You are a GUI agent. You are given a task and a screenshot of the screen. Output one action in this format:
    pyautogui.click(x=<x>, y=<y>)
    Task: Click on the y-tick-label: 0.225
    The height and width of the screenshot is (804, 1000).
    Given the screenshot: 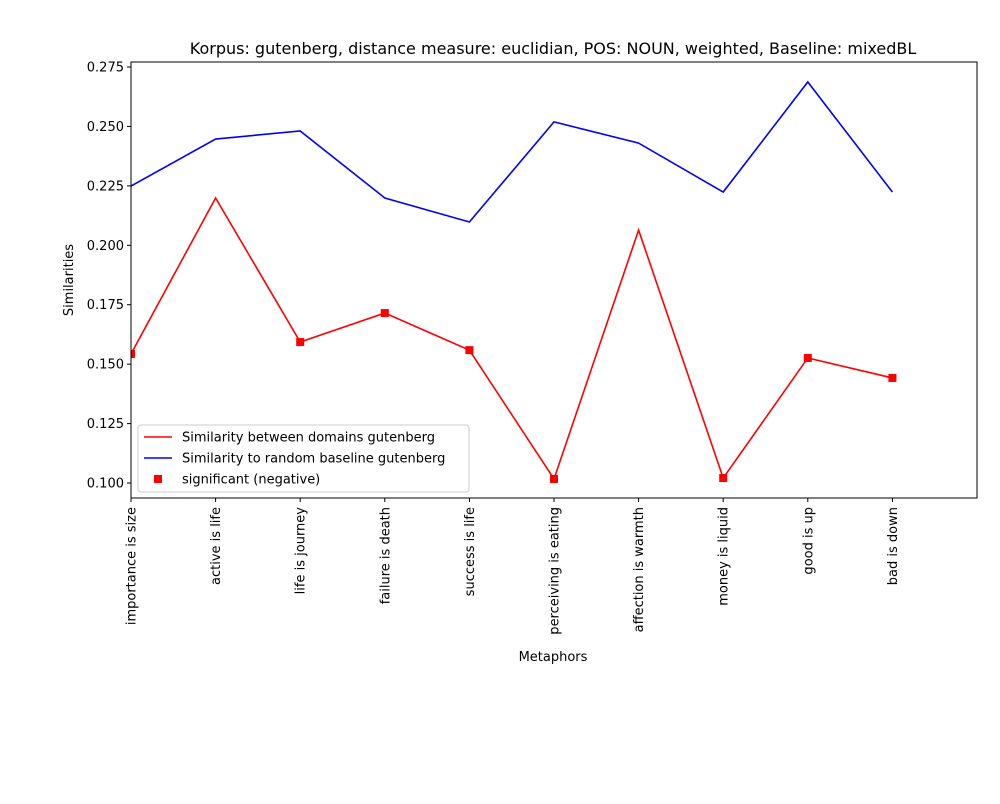 What is the action you would take?
    pyautogui.click(x=105, y=186)
    